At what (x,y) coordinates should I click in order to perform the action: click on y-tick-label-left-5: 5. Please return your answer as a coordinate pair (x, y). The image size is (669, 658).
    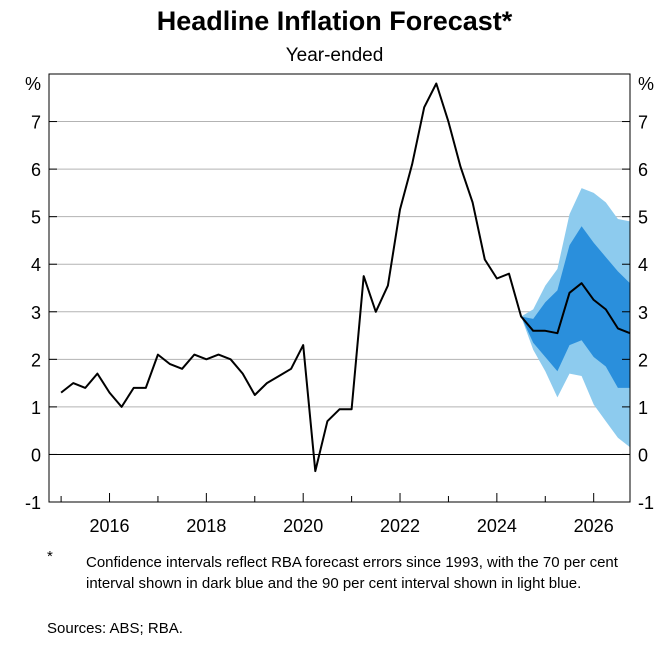
    Looking at the image, I should click on (36, 218).